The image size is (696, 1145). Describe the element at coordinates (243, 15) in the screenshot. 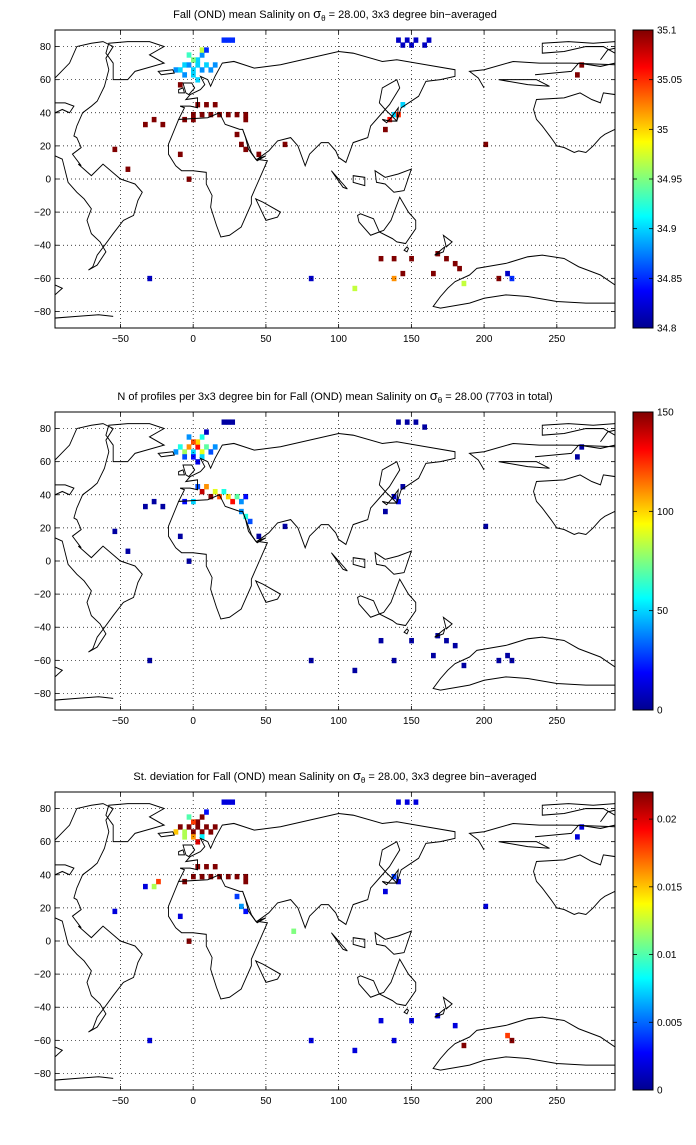

I see `title-prefix: Fall (OND) mean Salinity on` at that location.